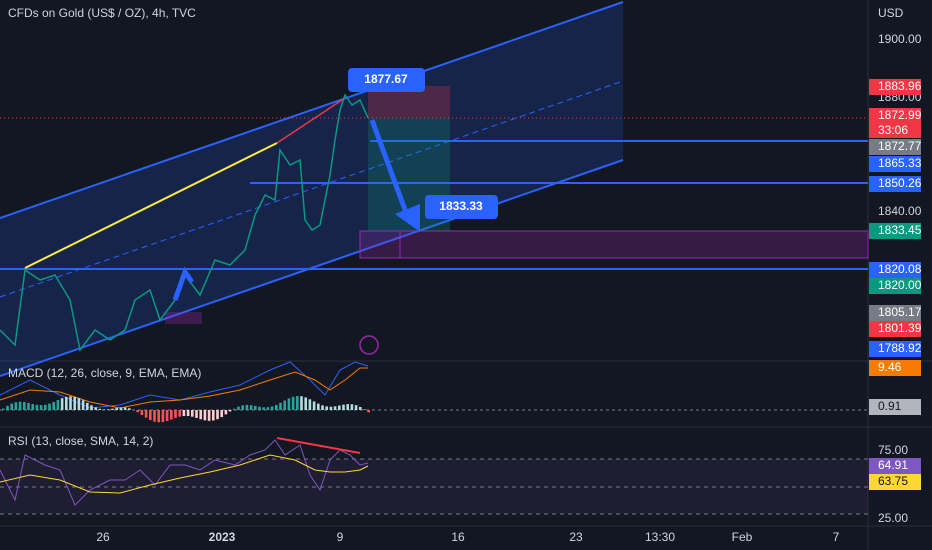 The width and height of the screenshot is (932, 550). I want to click on time-label: 26, so click(103, 537).